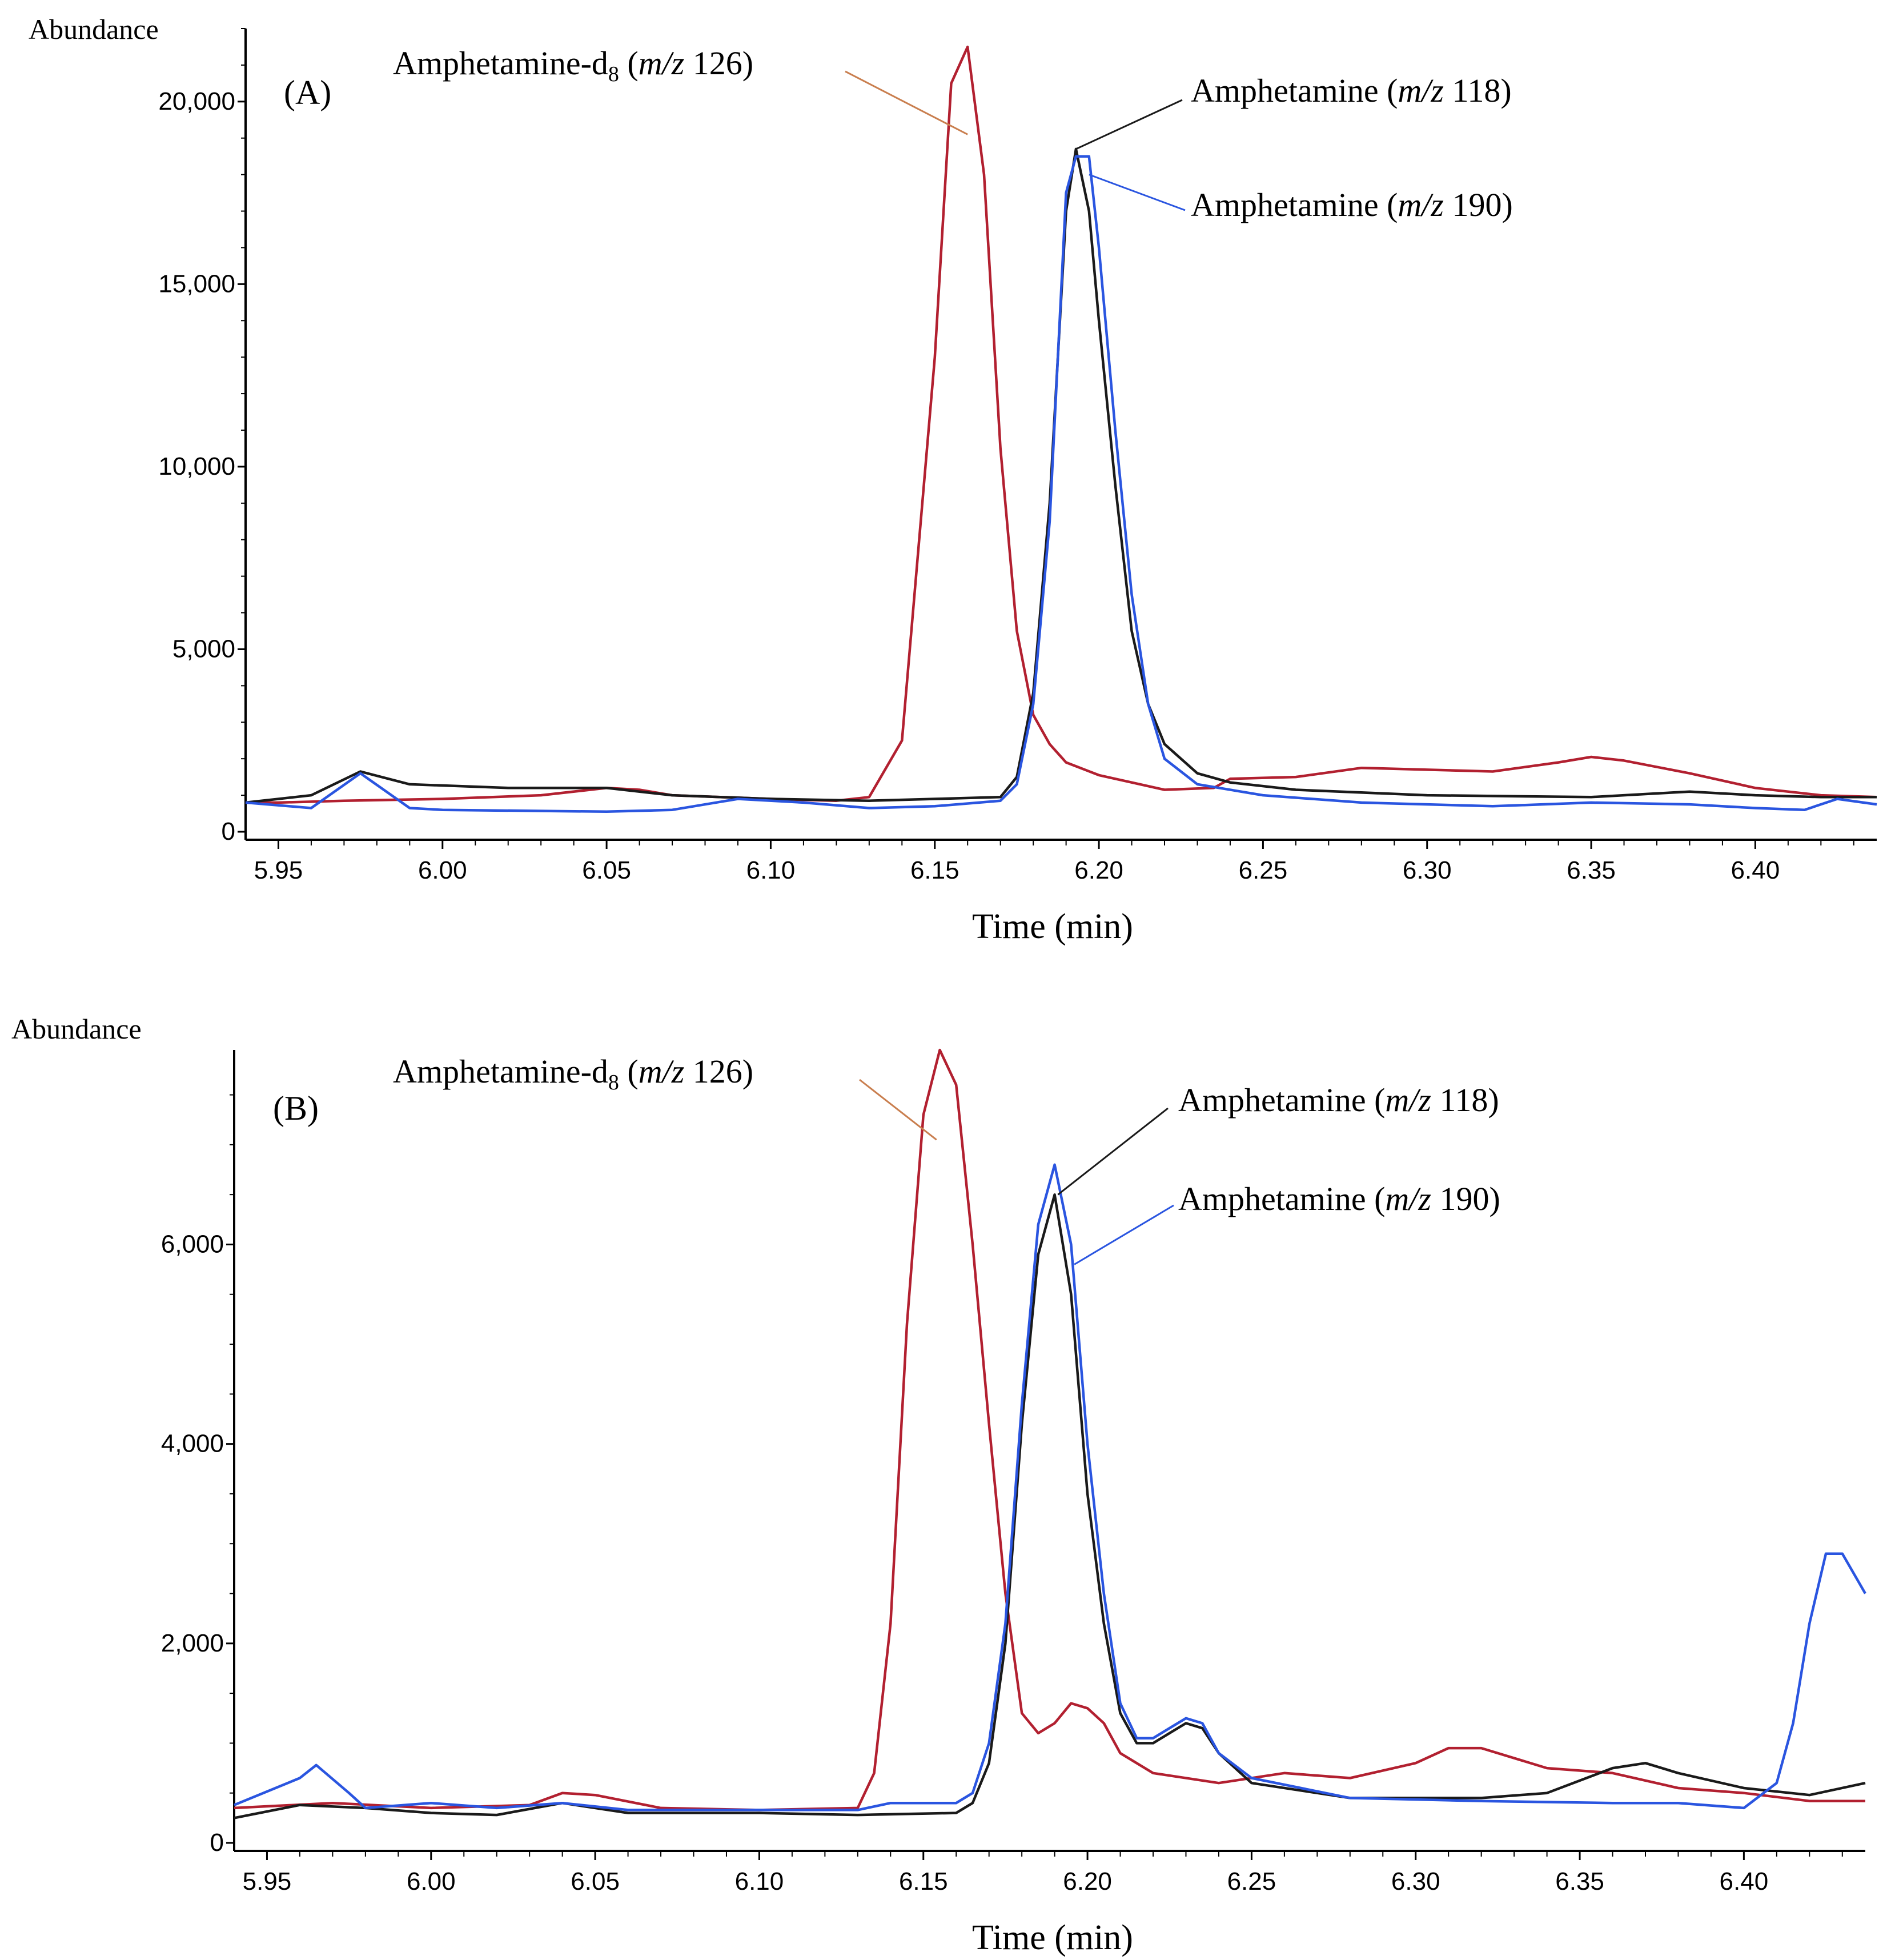 The image size is (1899, 1960). I want to click on panel-b-annotation-leader-m118, so click(1113, 1151).